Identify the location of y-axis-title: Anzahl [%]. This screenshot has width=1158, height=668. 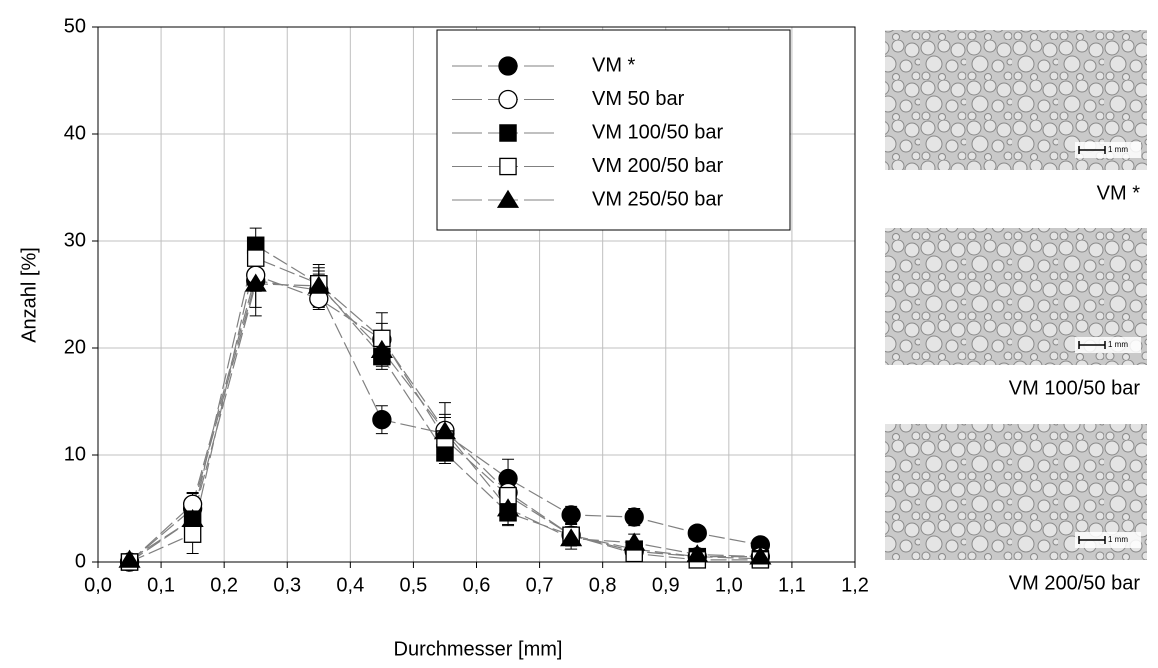
(29, 295).